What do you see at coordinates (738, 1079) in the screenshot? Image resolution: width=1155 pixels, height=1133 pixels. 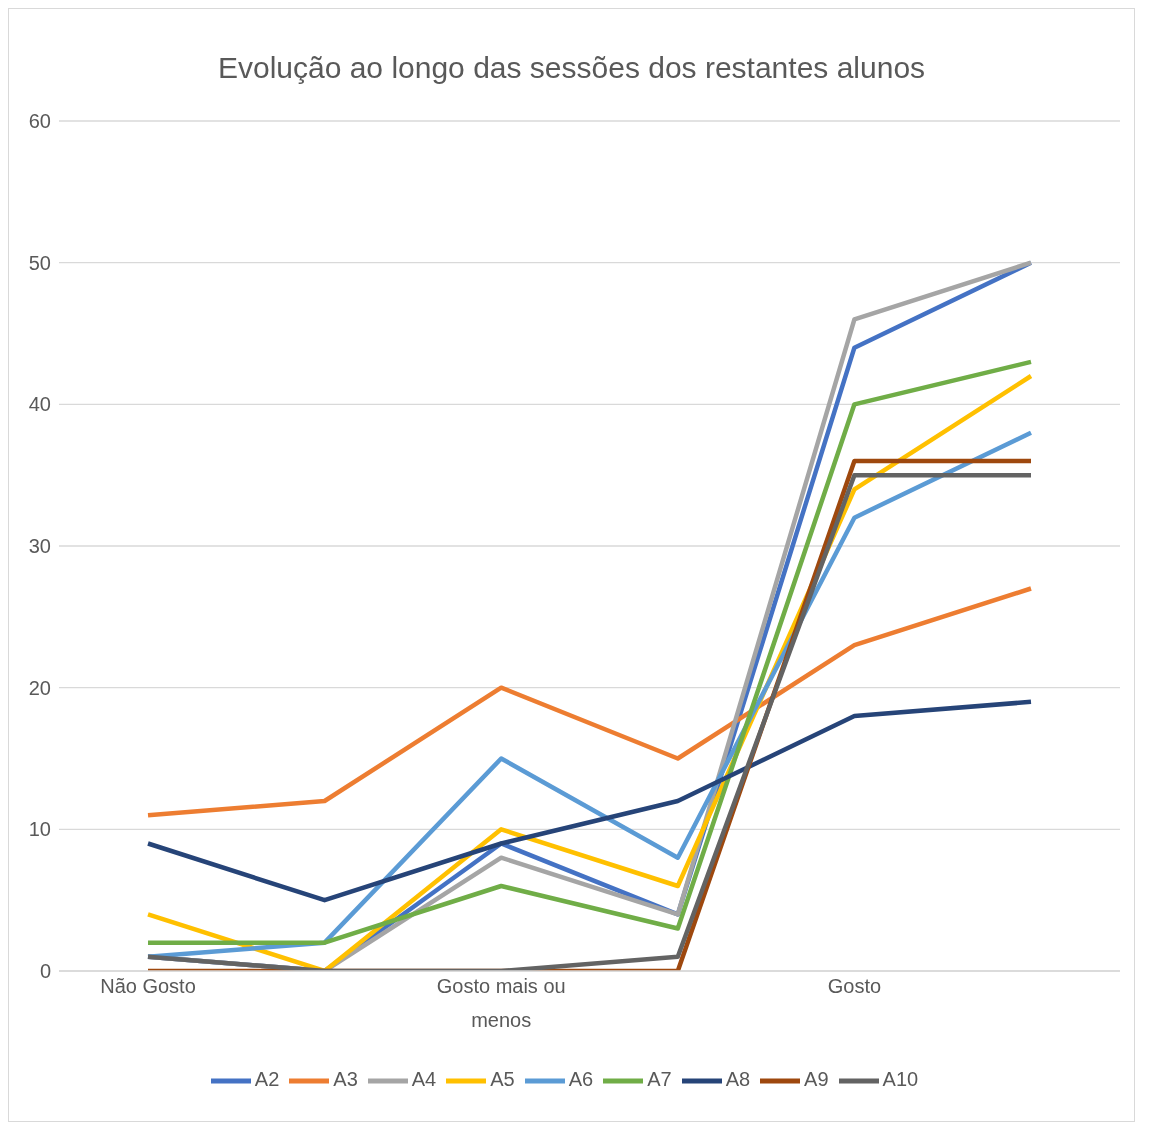 I see `legend-label: A8` at bounding box center [738, 1079].